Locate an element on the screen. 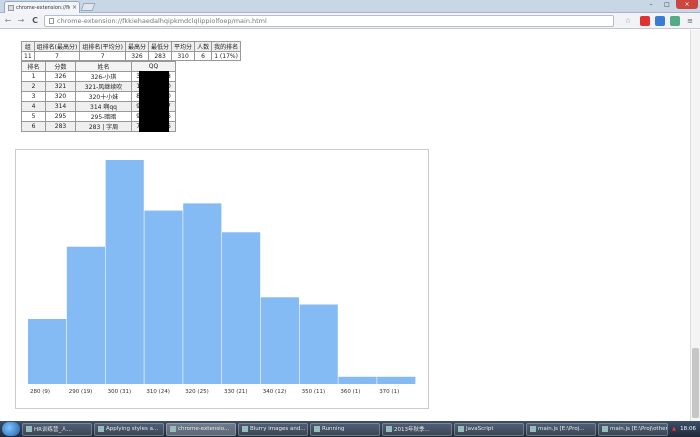  start-button is located at coordinates (11, 429).